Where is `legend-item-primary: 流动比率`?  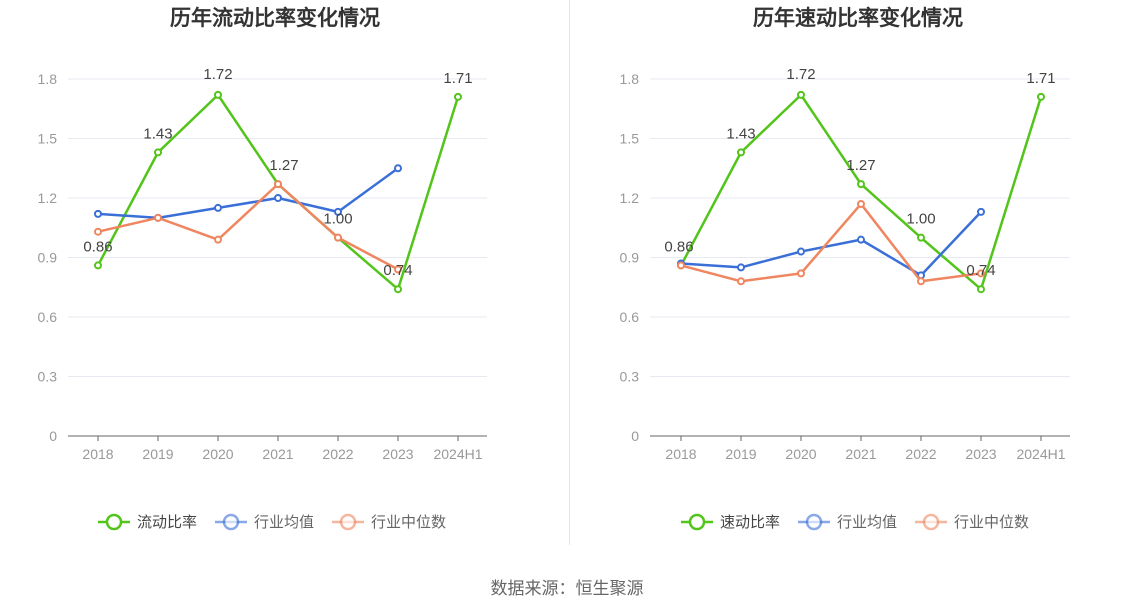
legend-item-primary: 流动比率 is located at coordinates (147, 522).